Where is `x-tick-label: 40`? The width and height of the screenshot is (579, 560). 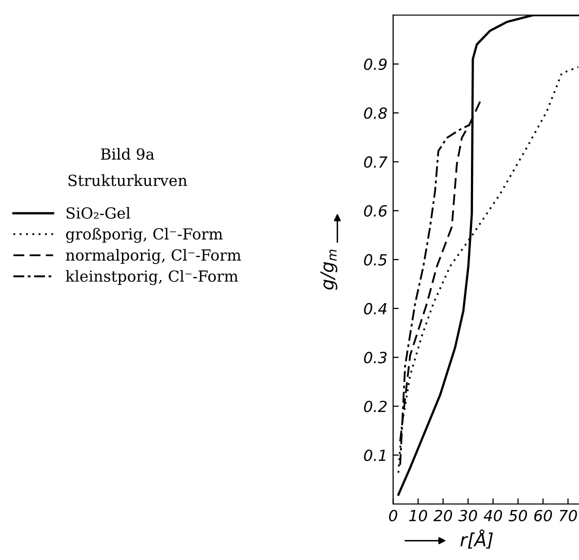 x-tick-label: 40 is located at coordinates (493, 516).